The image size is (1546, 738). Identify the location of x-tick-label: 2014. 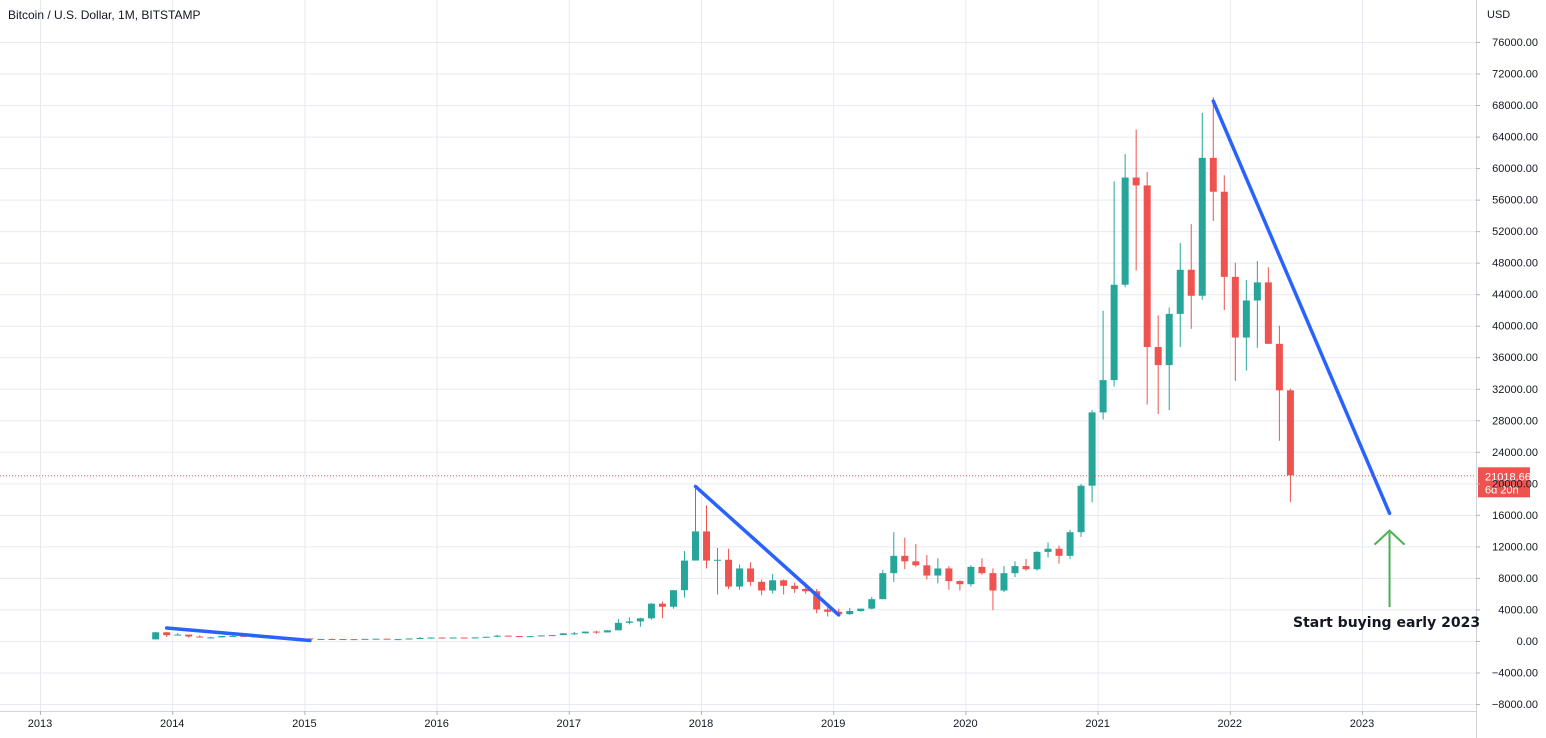
(172, 724).